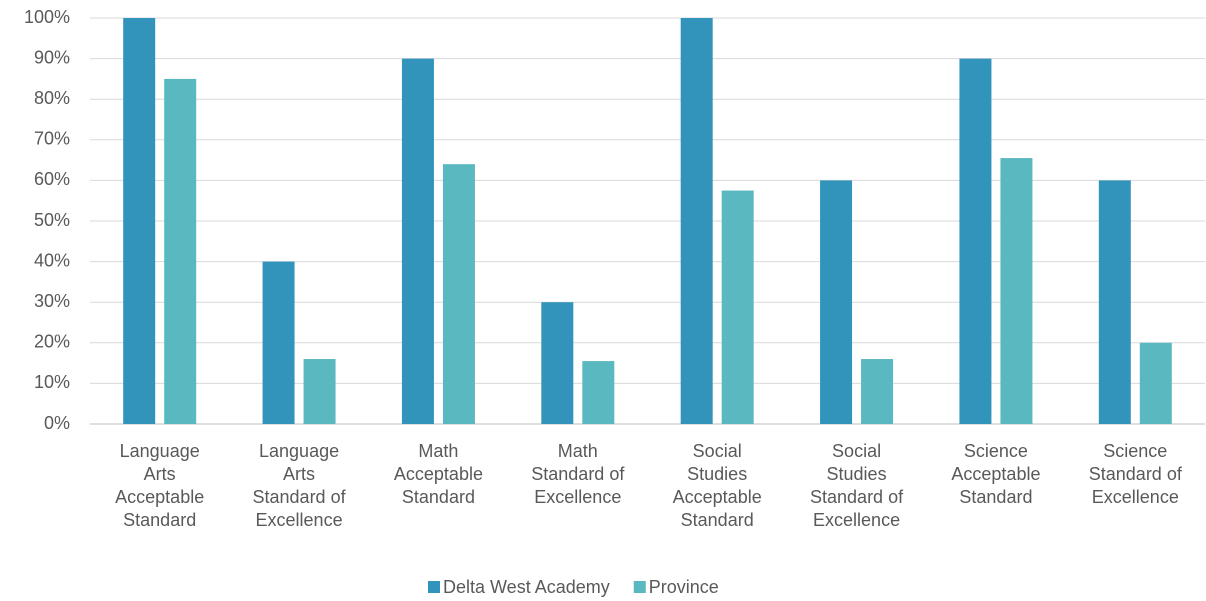  I want to click on legend-label: Province, so click(684, 587).